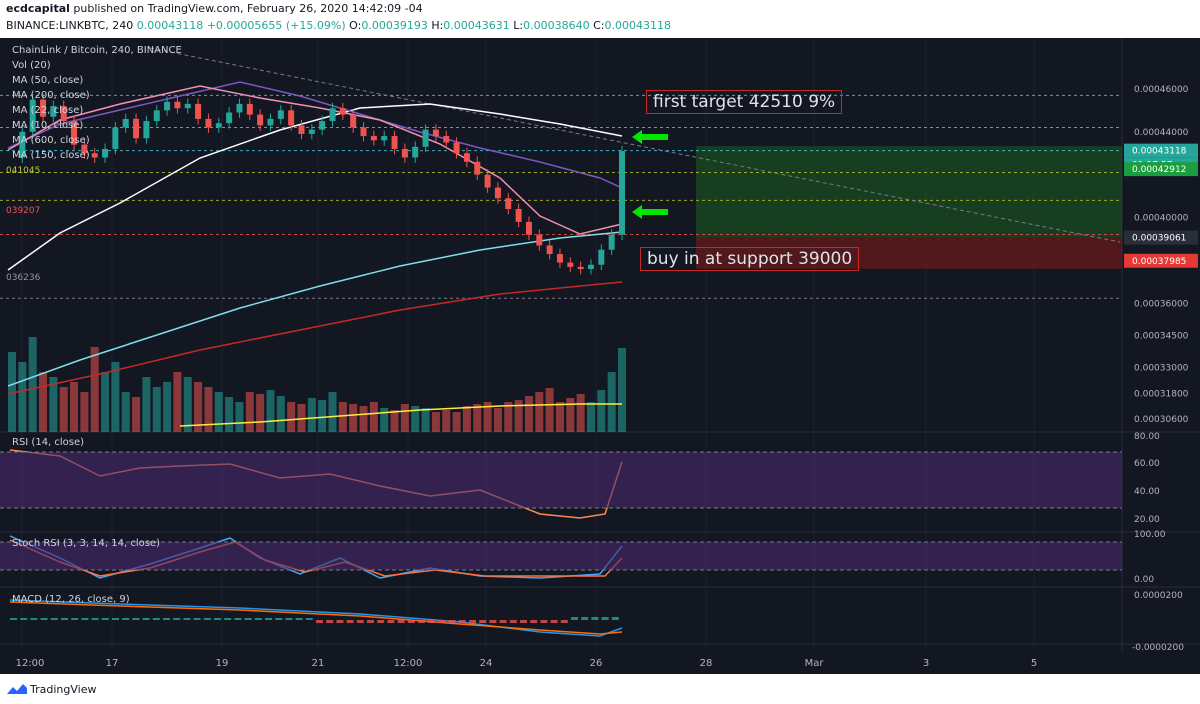 The image size is (1200, 704). What do you see at coordinates (750, 259) in the screenshot?
I see `buy-annotation: buy in at support 39000` at bounding box center [750, 259].